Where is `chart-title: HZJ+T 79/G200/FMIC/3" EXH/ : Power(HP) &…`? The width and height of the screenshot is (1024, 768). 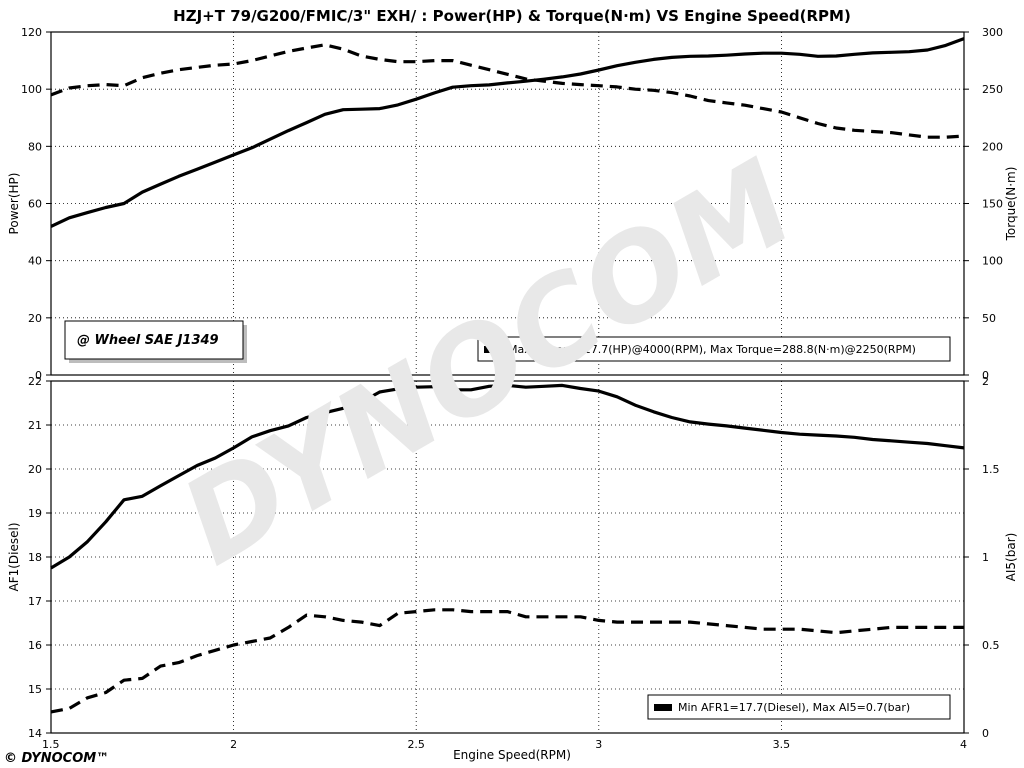
chart-title: HZJ+T 79/G200/FMIC/3" EXH/ : Power(HP) &… is located at coordinates (512, 16).